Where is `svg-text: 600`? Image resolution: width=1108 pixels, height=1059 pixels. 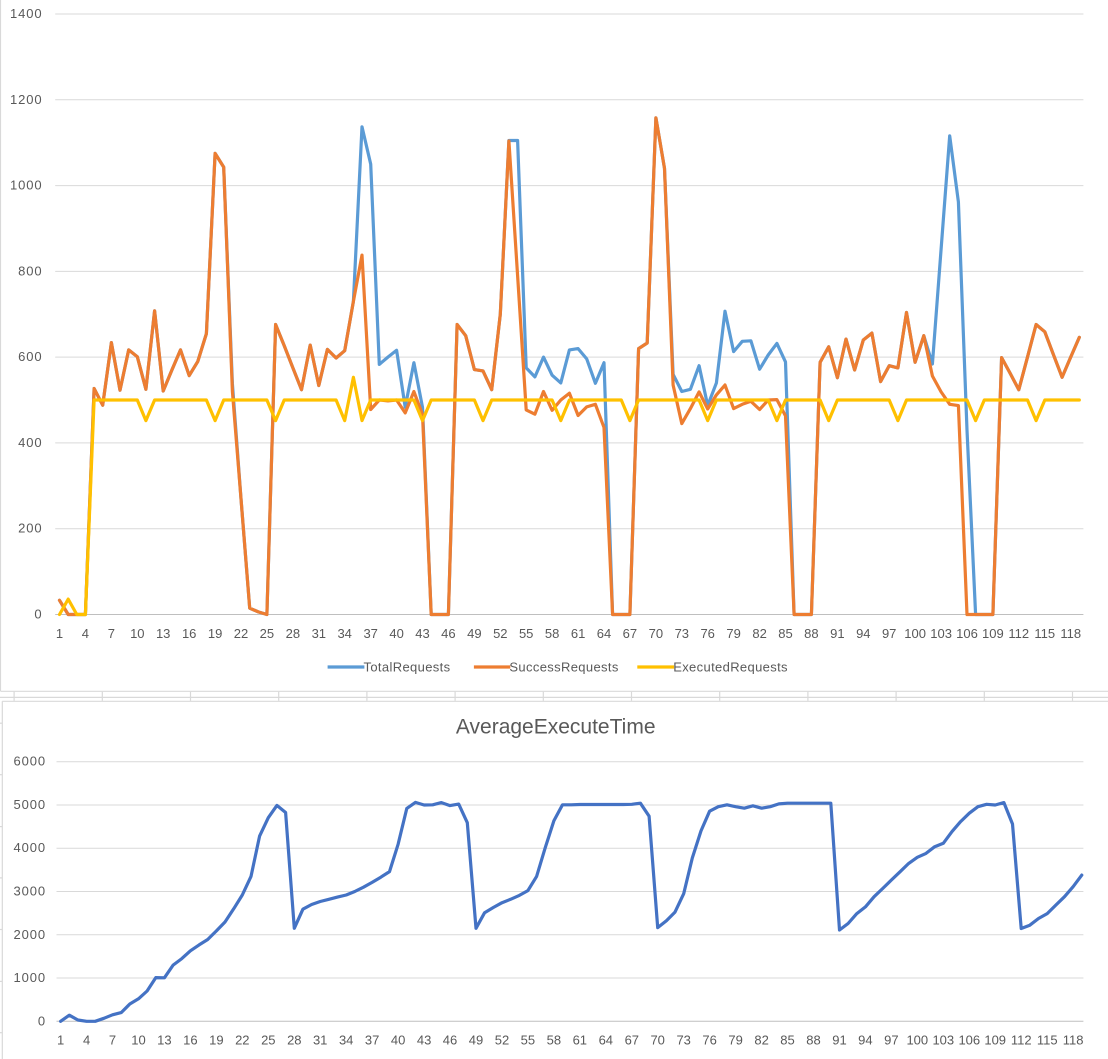 svg-text: 600 is located at coordinates (30, 356).